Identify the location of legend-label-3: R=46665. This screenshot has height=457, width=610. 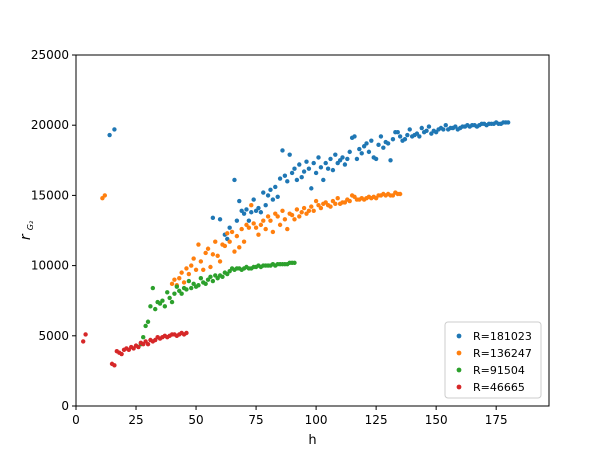
(499, 387).